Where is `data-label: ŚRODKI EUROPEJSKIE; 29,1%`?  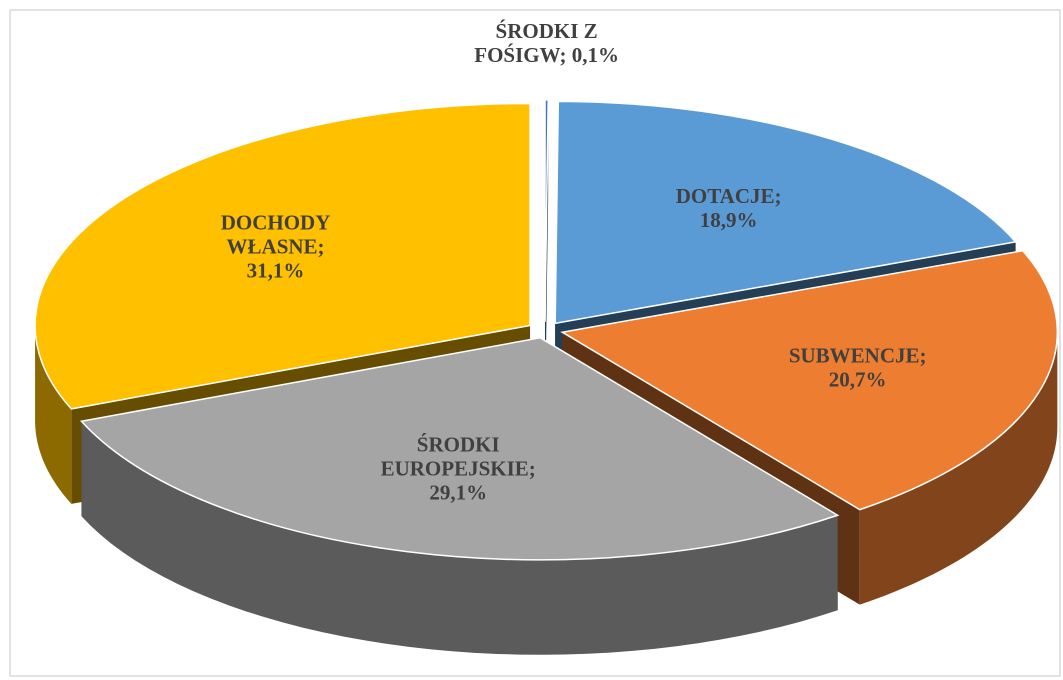 data-label: ŚRODKI EUROPEJSKIE; 29,1% is located at coordinates (458, 468).